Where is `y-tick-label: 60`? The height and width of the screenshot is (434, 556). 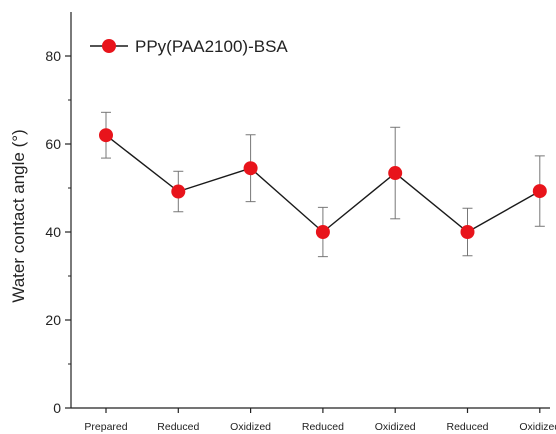 y-tick-label: 60 is located at coordinates (53, 144).